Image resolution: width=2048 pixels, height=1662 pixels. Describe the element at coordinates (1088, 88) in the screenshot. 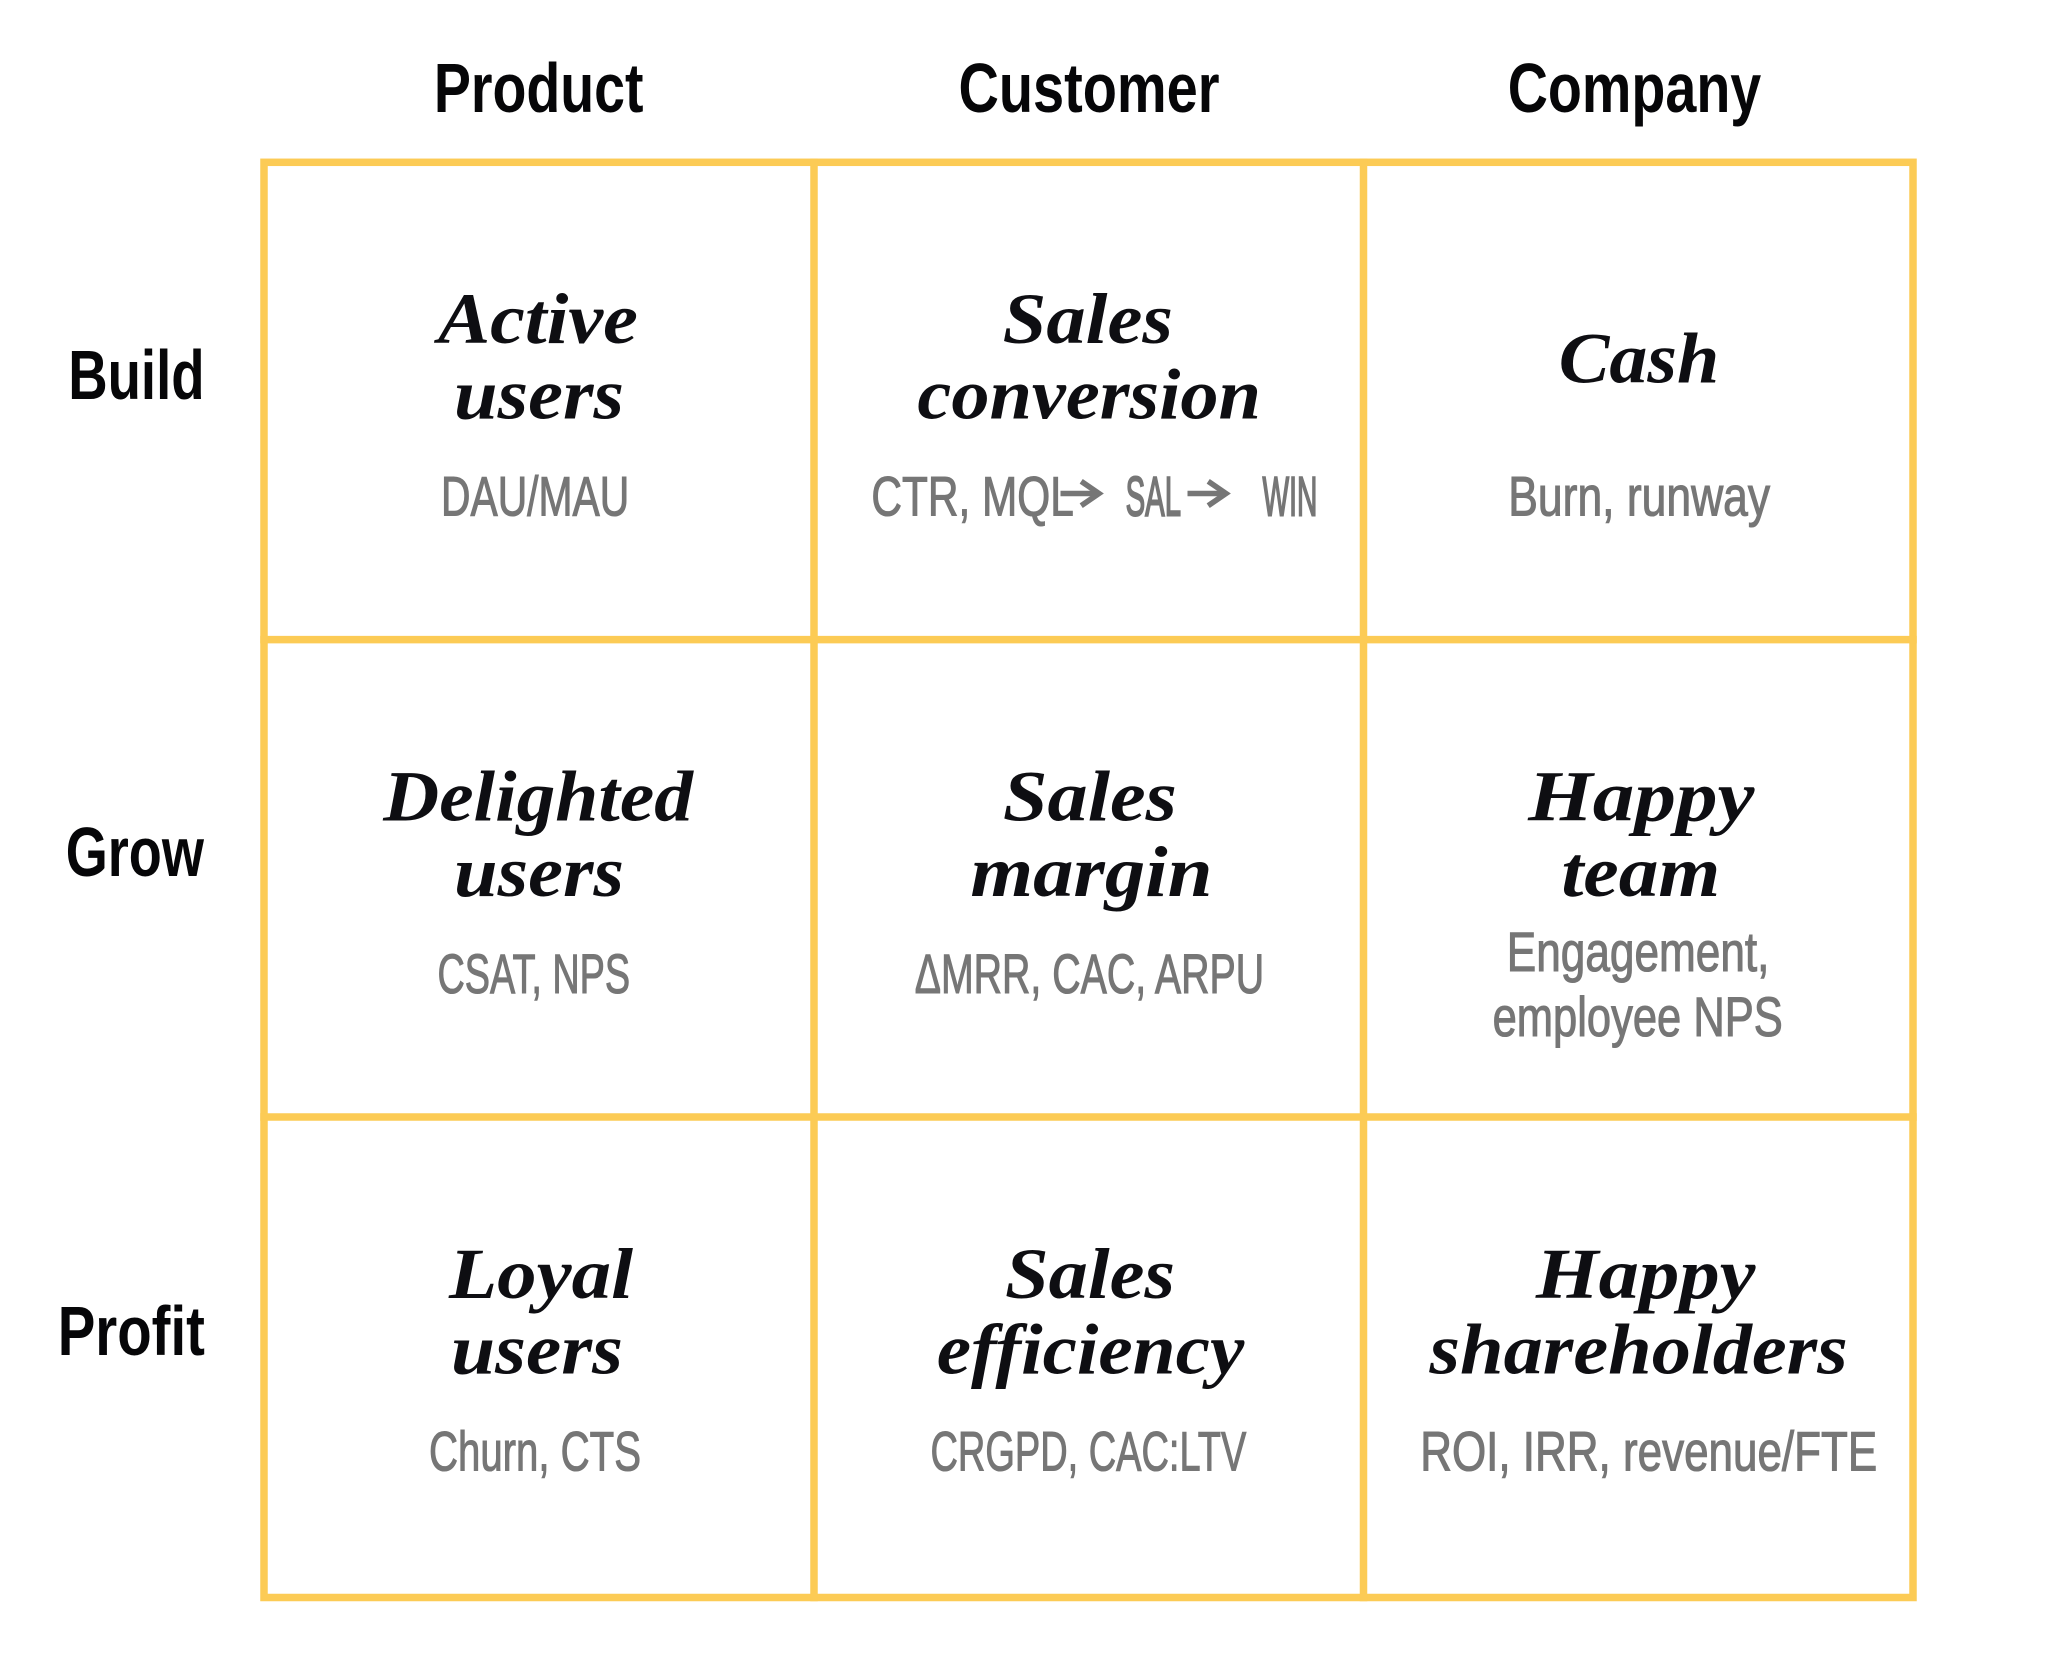

I see `svg-text: Customer` at that location.